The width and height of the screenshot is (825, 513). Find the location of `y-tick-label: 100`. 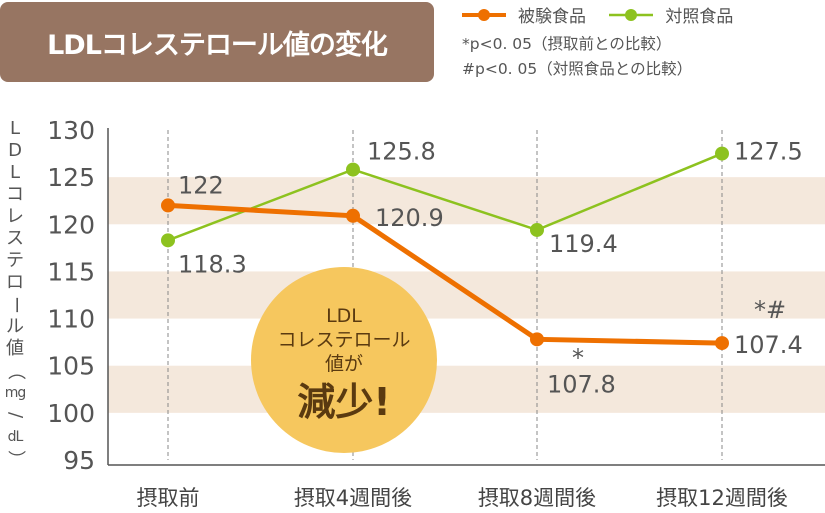

y-tick-label: 100 is located at coordinates (71, 413).